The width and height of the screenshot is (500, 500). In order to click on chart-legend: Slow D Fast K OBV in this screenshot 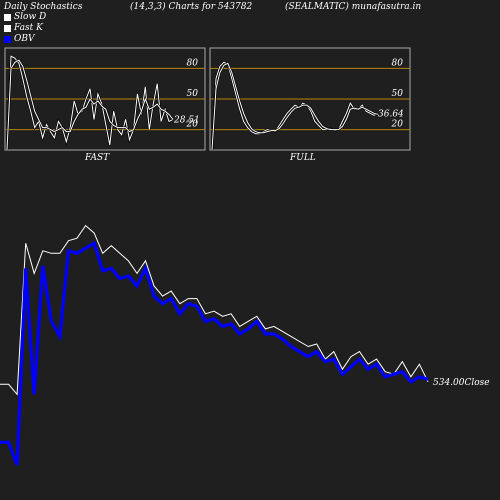, I will do `click(25, 28)`.